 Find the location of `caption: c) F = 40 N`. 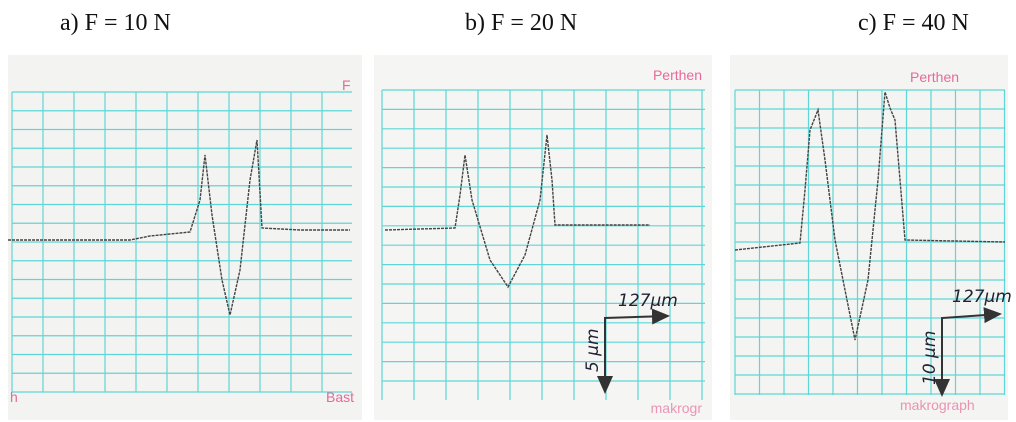

caption: c) F = 40 N is located at coordinates (913, 23).